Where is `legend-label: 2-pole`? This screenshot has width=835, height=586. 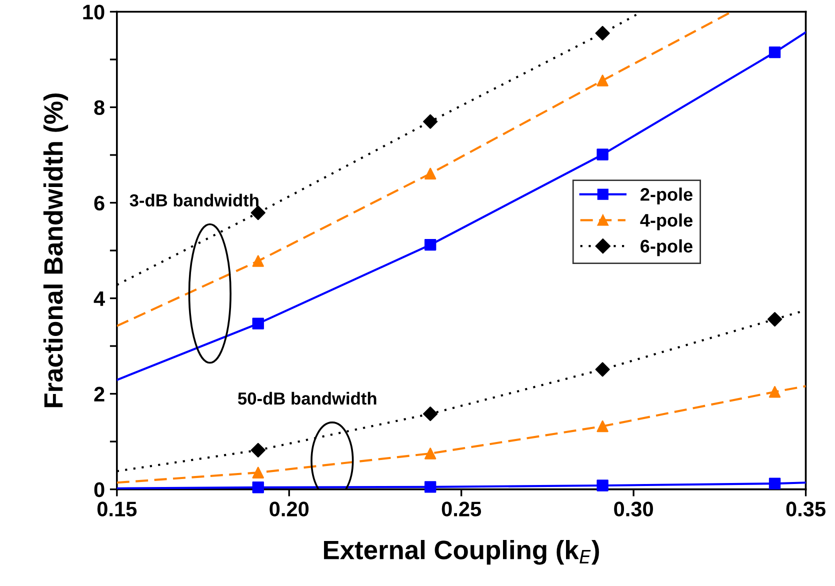
legend-label: 2-pole is located at coordinates (666, 196).